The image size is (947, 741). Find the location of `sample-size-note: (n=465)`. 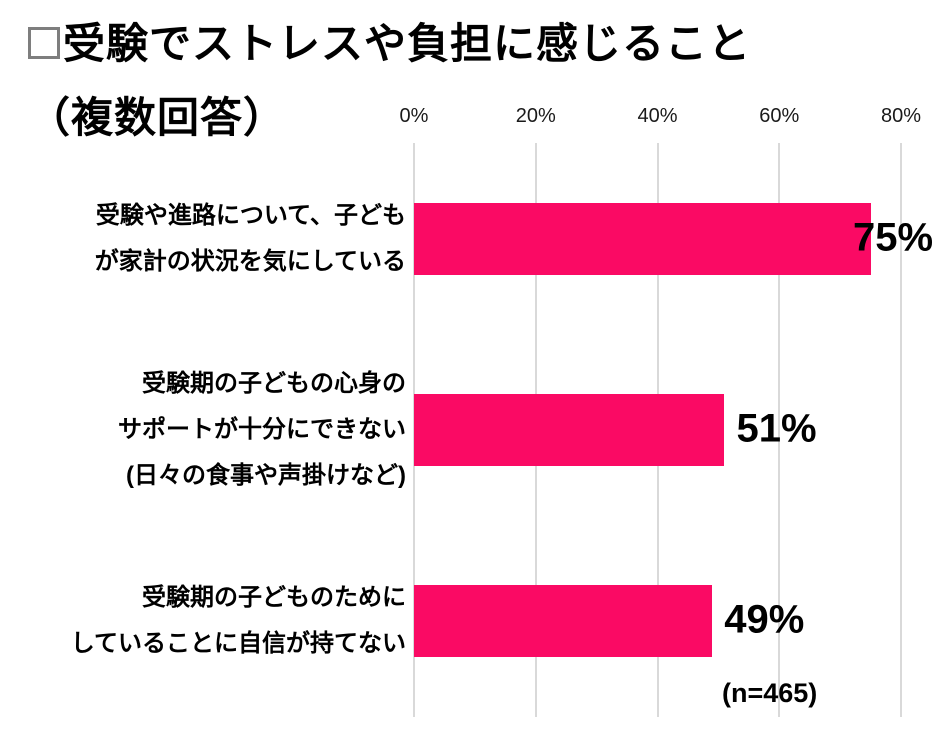

sample-size-note: (n=465) is located at coordinates (770, 693).